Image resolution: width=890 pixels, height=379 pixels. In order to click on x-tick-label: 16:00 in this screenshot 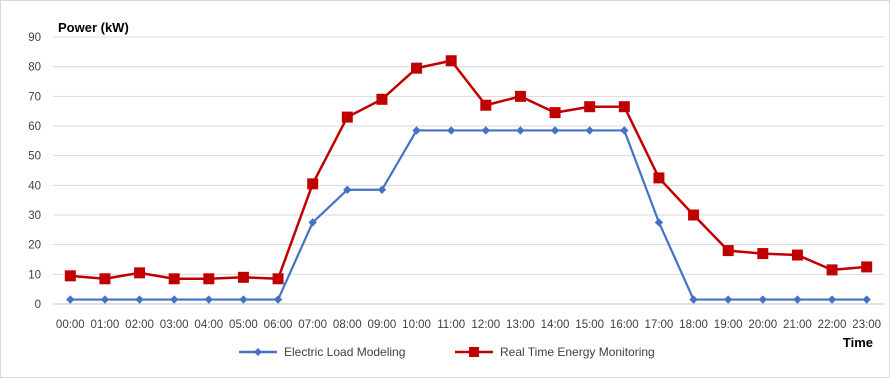, I will do `click(624, 325)`.